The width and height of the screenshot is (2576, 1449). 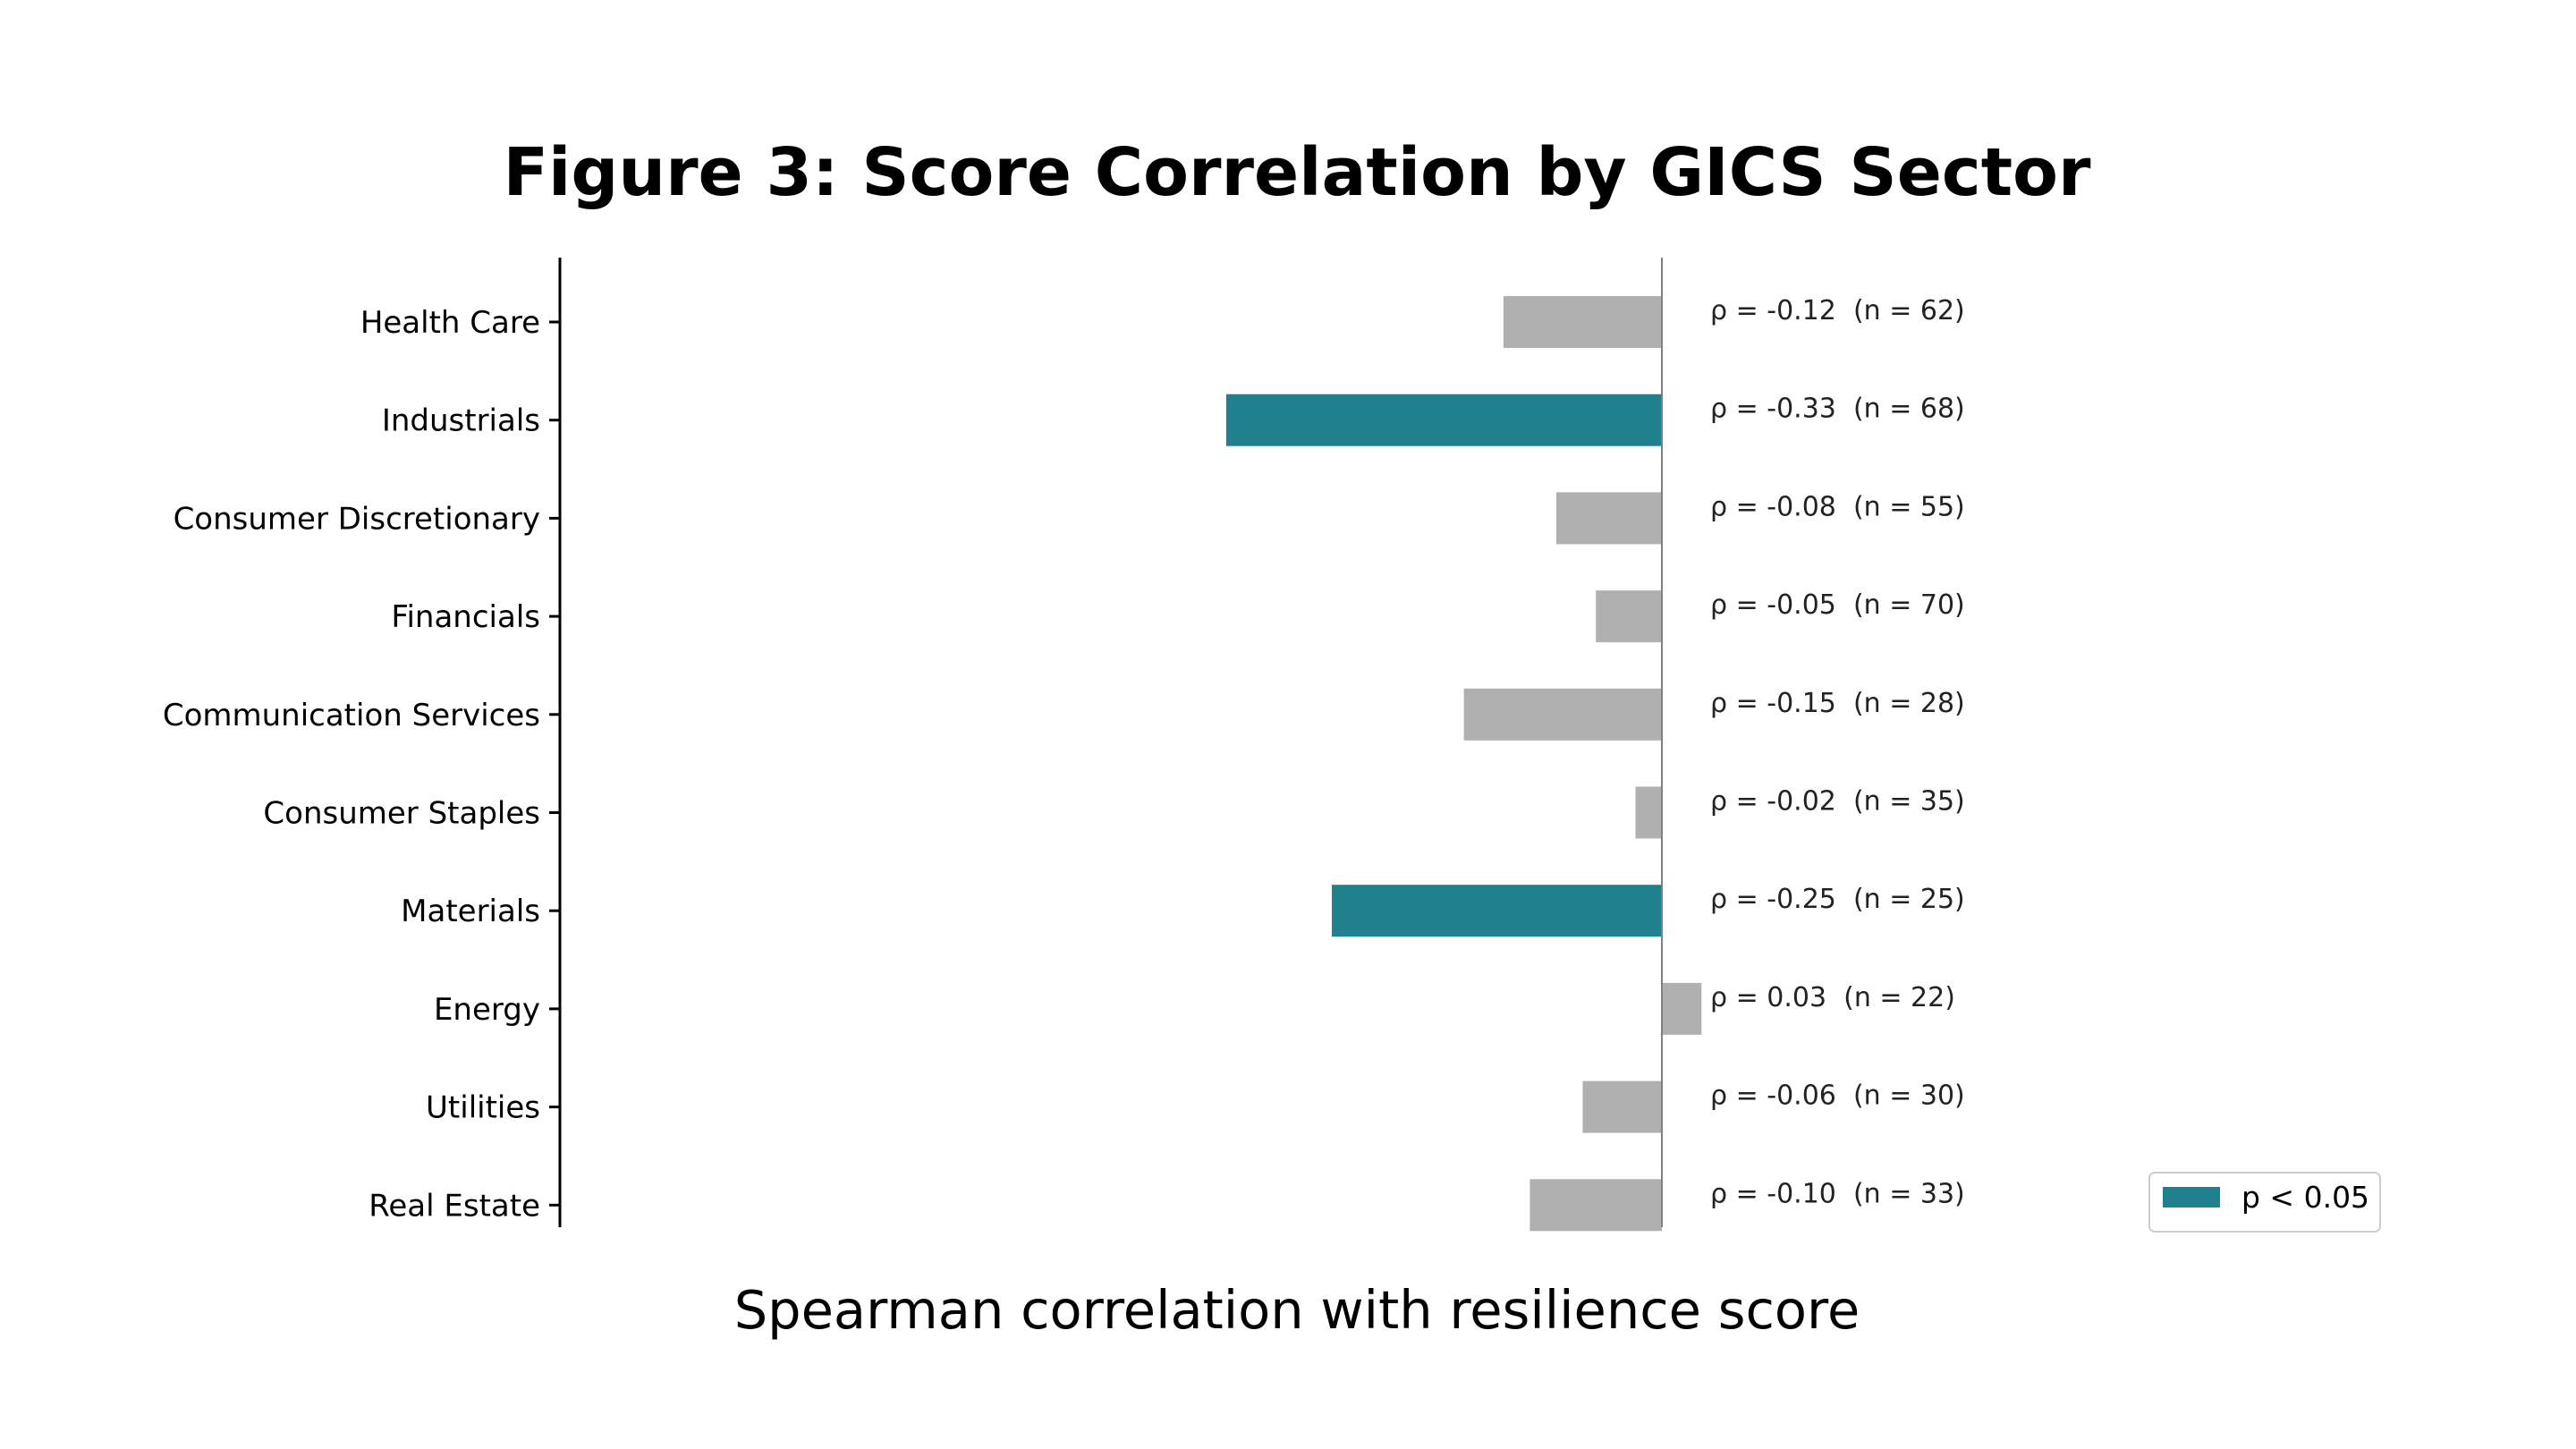 What do you see at coordinates (1837, 409) in the screenshot?
I see `data-label-industrials: ρ = -0.33 (n = 68)` at bounding box center [1837, 409].